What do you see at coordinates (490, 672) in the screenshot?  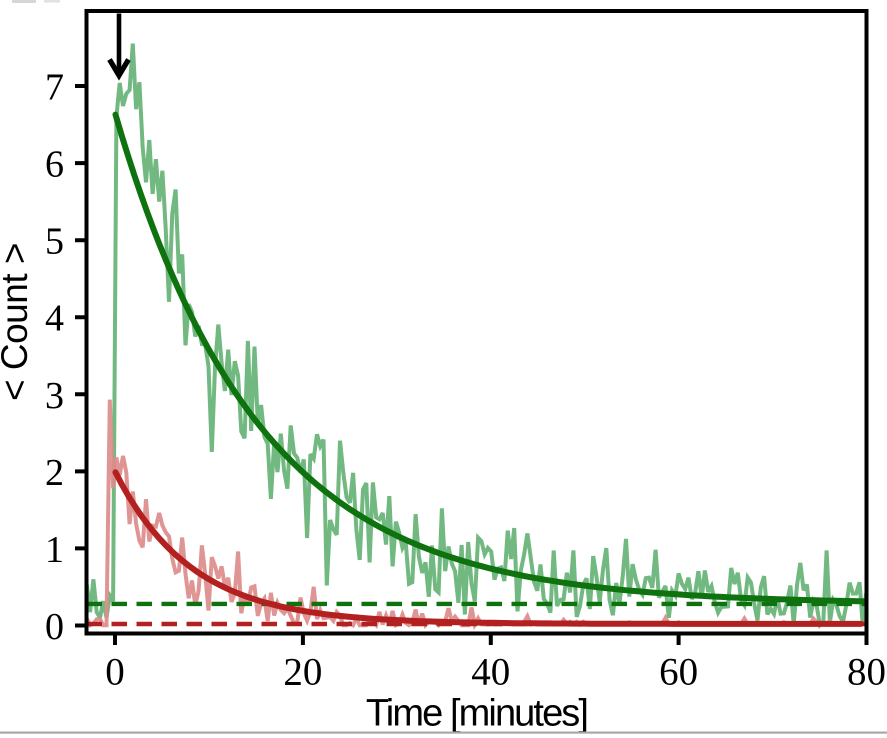 I see `svg-text: 40` at bounding box center [490, 672].